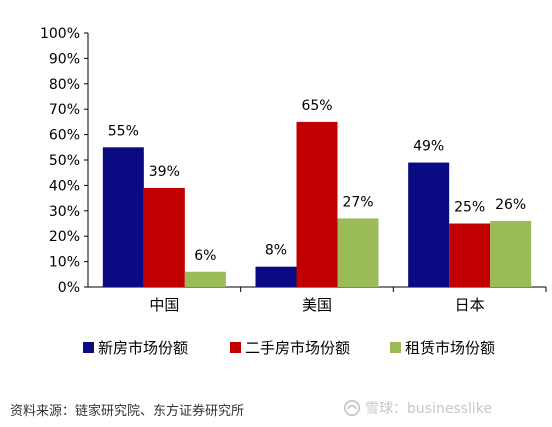 The width and height of the screenshot is (552, 427). I want to click on y-tick-label: 10%, so click(64, 263).